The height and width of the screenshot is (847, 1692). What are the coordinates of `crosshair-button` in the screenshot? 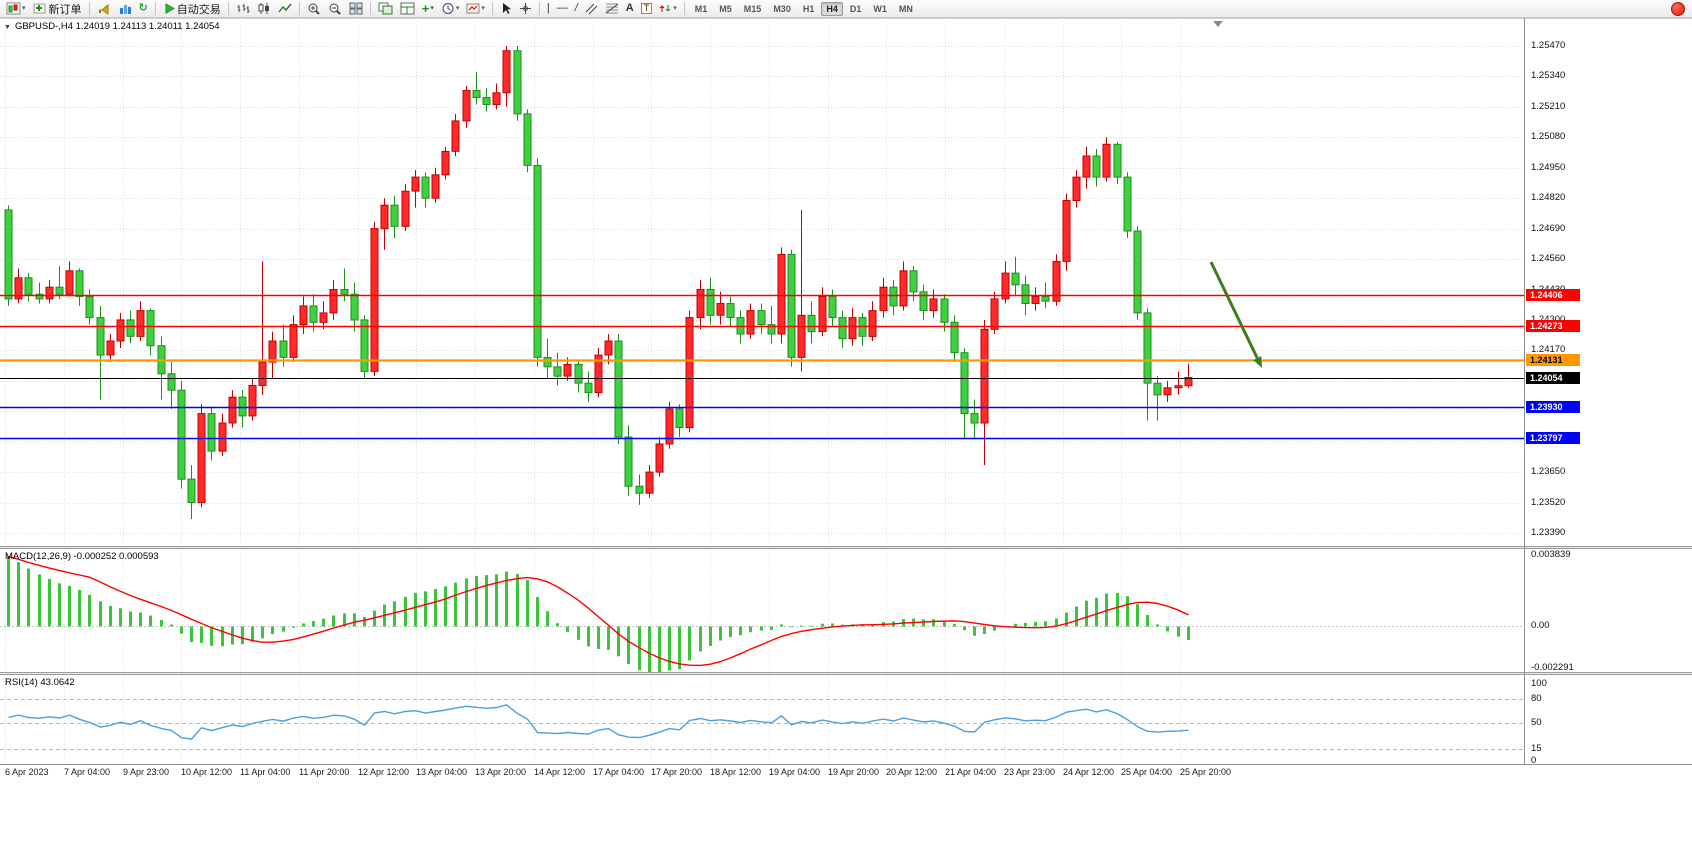 It's located at (525, 8).